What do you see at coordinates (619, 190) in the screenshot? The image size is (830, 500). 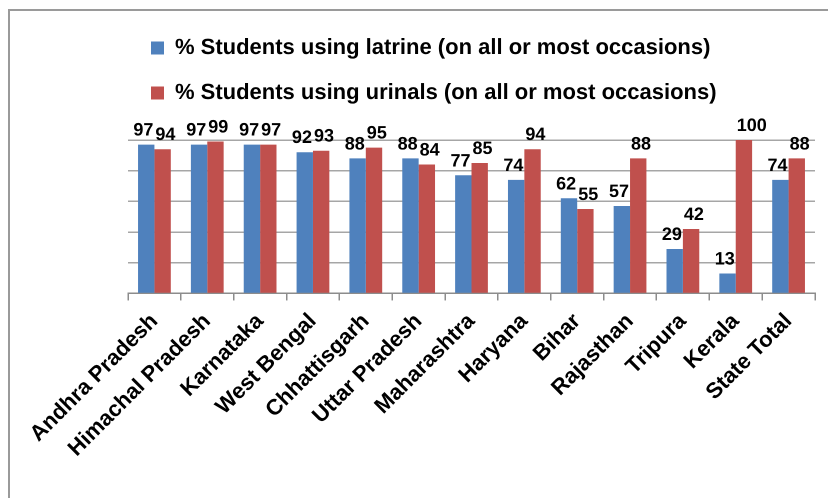 I see `data-label: 57` at bounding box center [619, 190].